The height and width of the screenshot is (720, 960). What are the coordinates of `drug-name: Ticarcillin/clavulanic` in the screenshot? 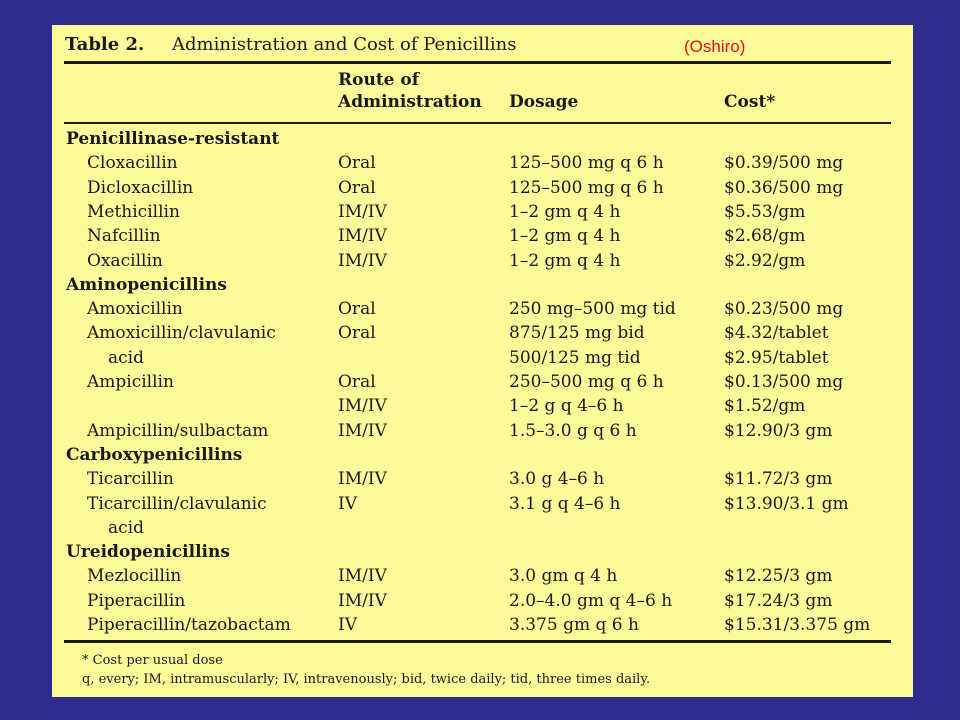 It's located at (177, 503).